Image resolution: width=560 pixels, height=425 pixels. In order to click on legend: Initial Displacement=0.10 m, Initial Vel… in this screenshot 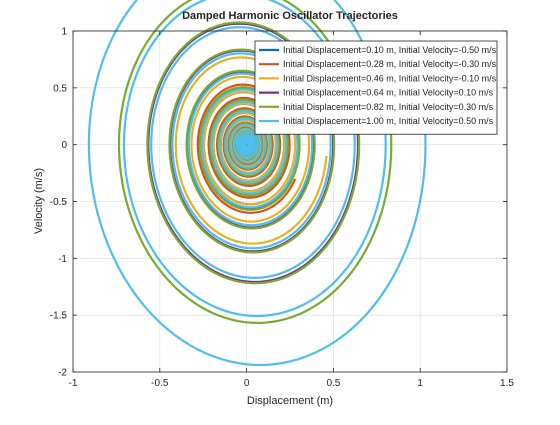, I will do `click(376, 87)`.